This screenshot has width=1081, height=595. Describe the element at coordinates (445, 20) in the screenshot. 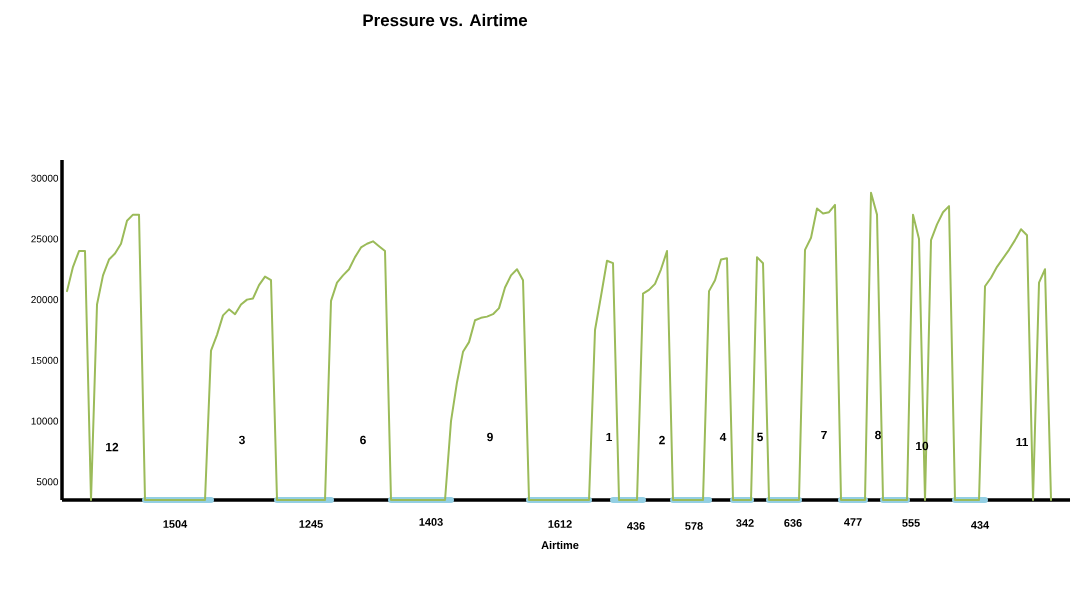

I see `chart-title: Pressure vs. Airtime` at that location.